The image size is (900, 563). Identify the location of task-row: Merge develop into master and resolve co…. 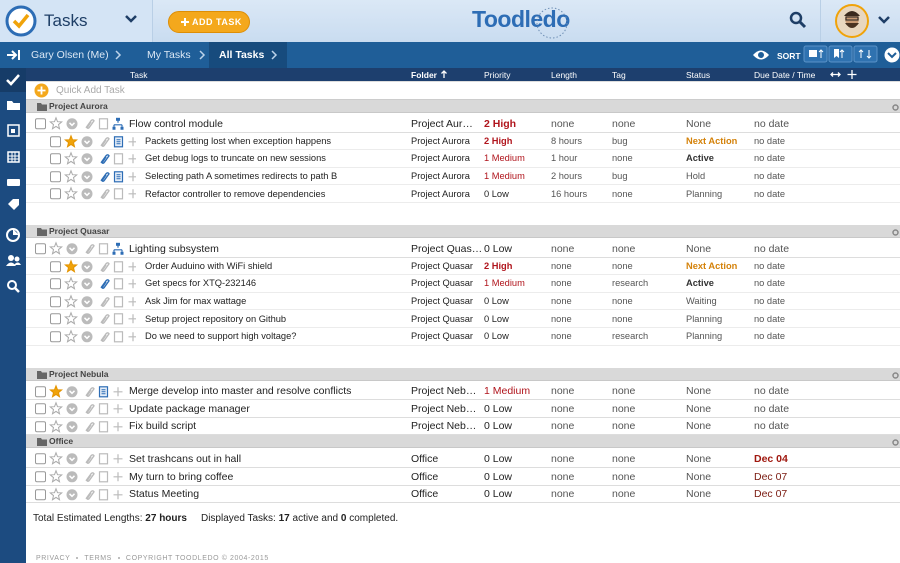
(463, 392).